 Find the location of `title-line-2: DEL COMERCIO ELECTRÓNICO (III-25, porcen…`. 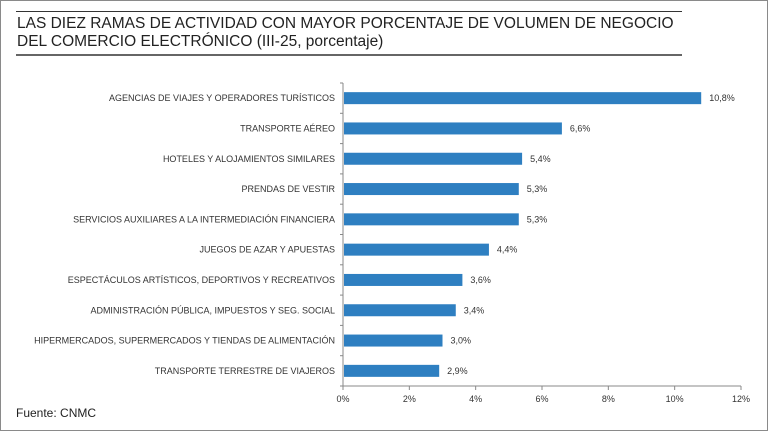

title-line-2: DEL COMERCIO ELECTRÓNICO (III-25, porcen… is located at coordinates (200, 41).